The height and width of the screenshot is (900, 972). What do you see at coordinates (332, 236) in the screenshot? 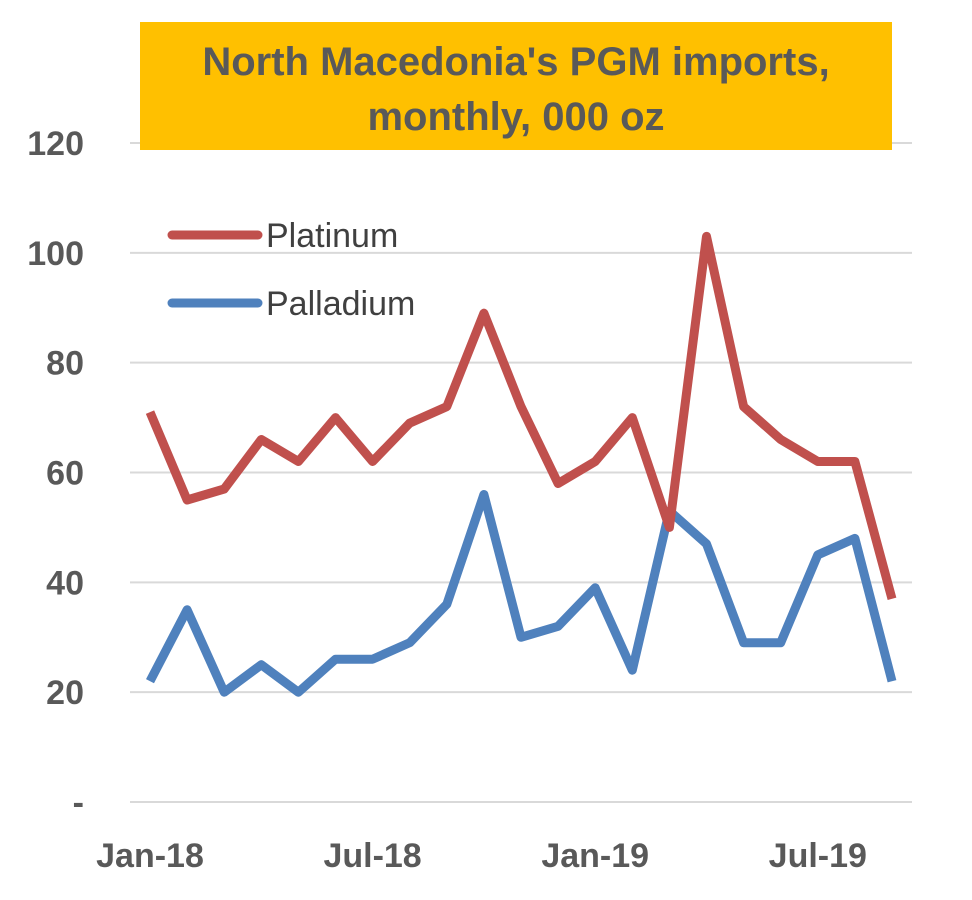
I see `legend-label-platinum: Platinum` at bounding box center [332, 236].